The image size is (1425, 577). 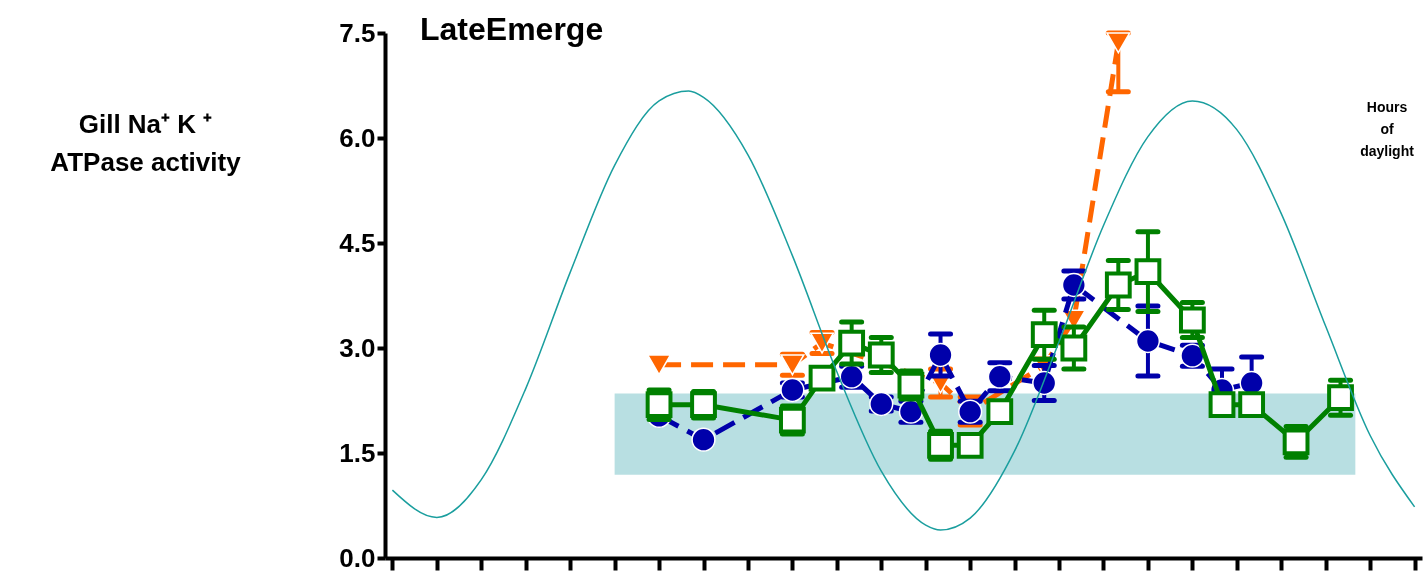 What do you see at coordinates (357, 242) in the screenshot?
I see `y-tick-label: 4.5` at bounding box center [357, 242].